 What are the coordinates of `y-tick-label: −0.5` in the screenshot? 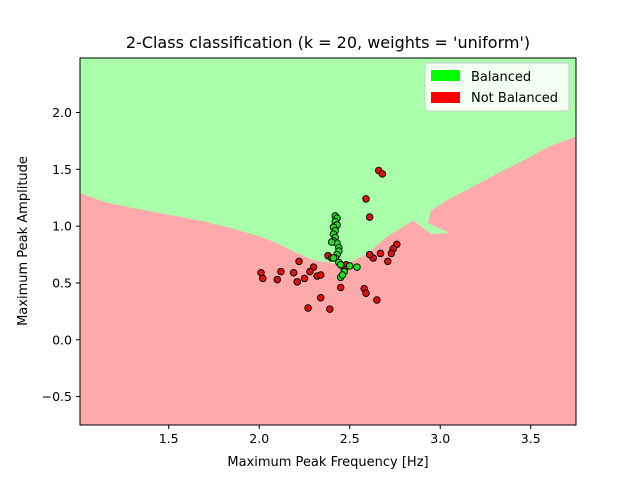 It's located at (57, 396).